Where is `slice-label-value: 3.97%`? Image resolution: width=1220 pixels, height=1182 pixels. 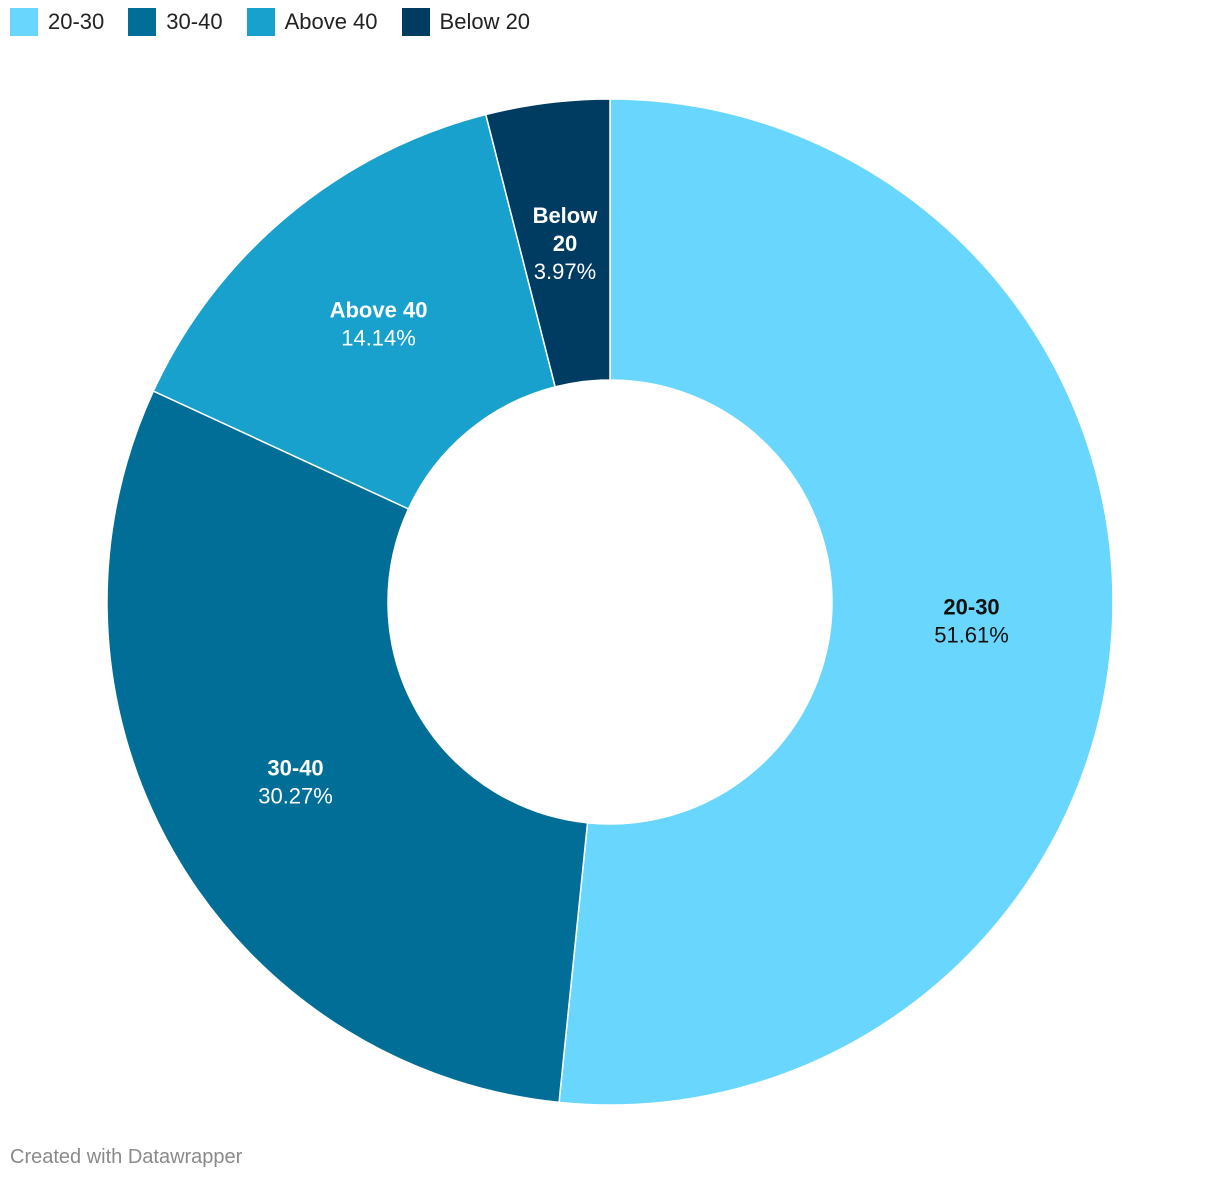
slice-label-value: 3.97% is located at coordinates (565, 271).